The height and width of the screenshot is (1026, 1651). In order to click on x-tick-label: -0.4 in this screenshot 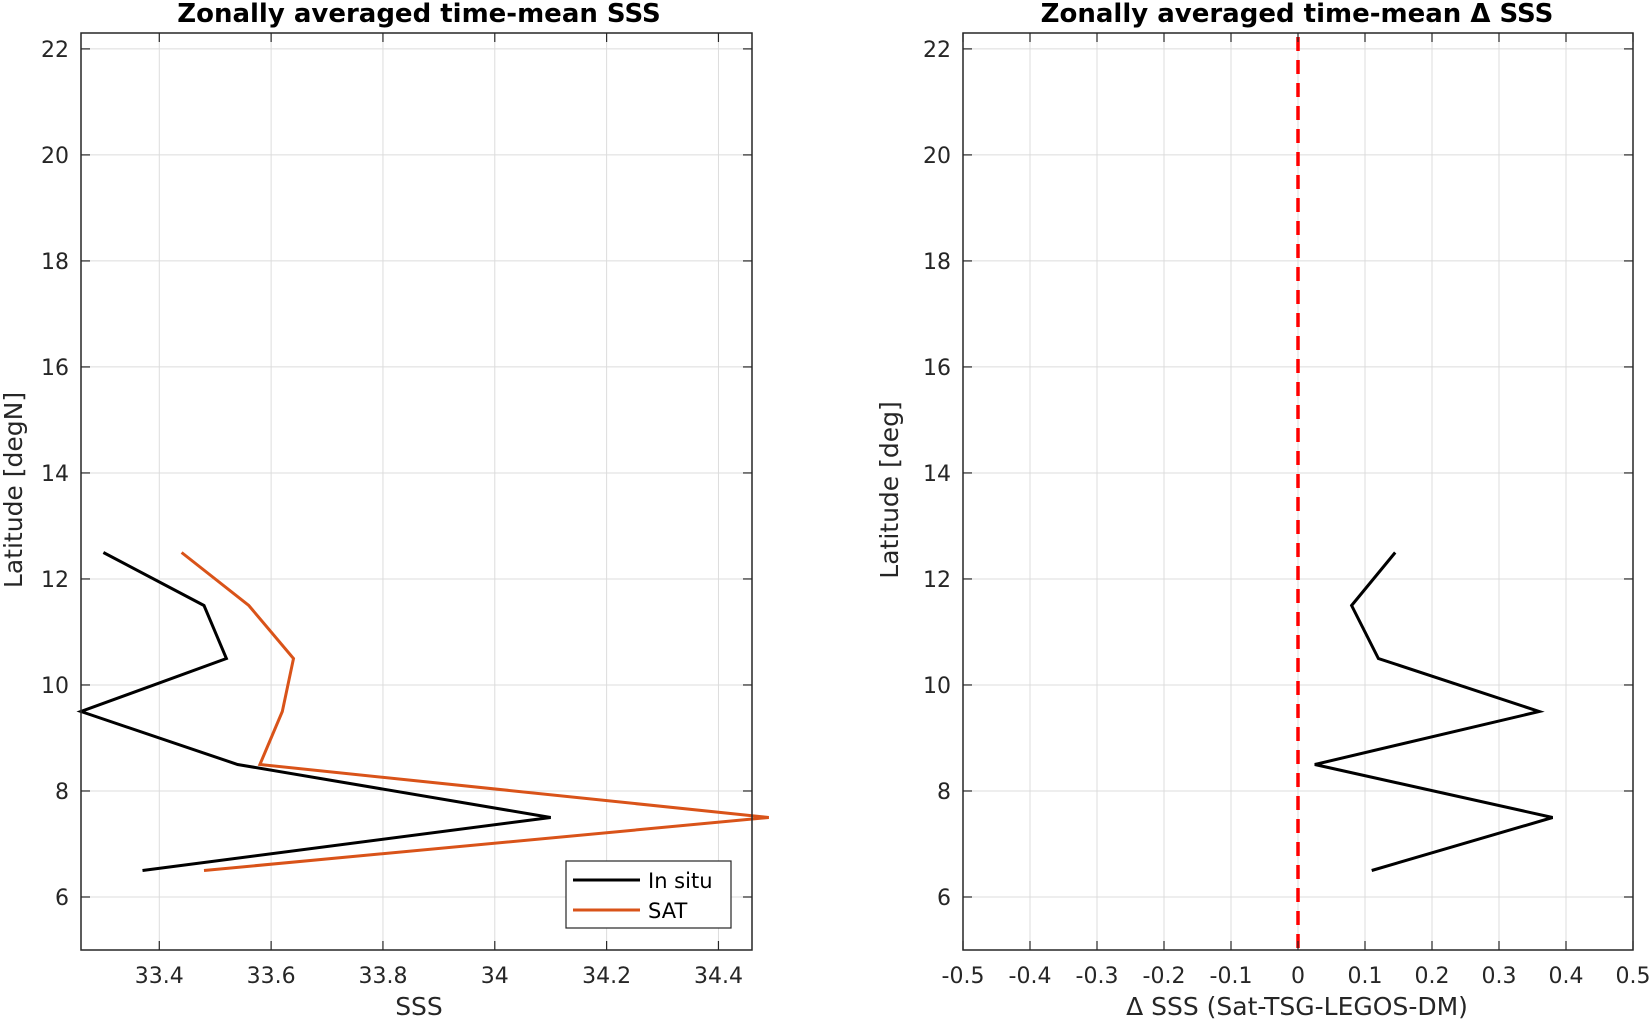, I will do `click(1030, 976)`.